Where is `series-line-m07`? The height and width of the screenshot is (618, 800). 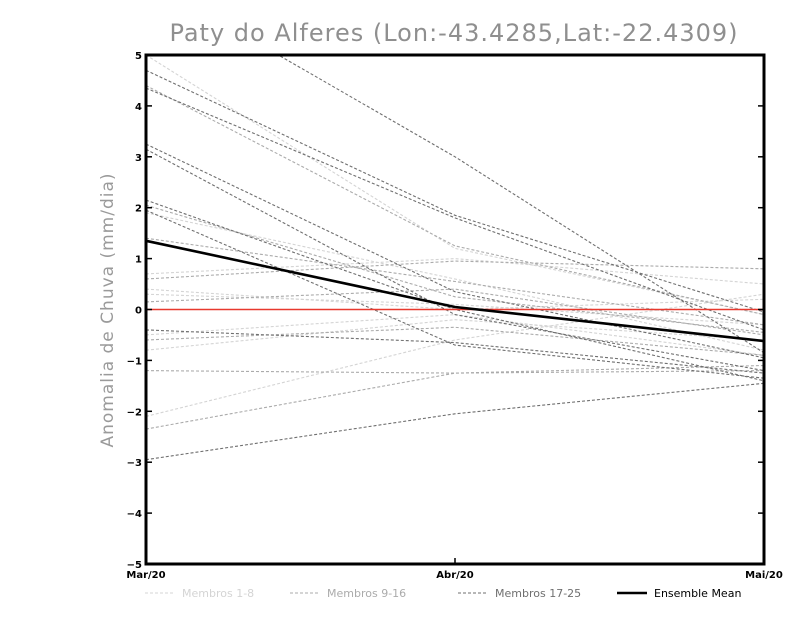 series-line-m07 is located at coordinates (455, 299).